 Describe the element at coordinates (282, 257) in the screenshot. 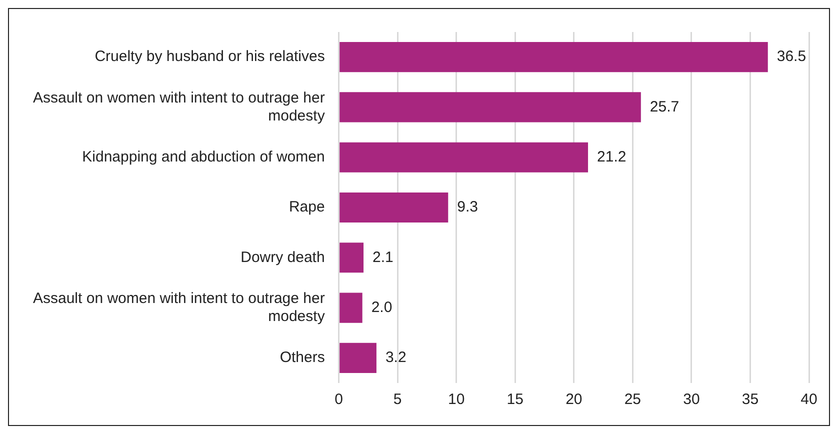

I see `y-tick-label: Dowry death` at that location.